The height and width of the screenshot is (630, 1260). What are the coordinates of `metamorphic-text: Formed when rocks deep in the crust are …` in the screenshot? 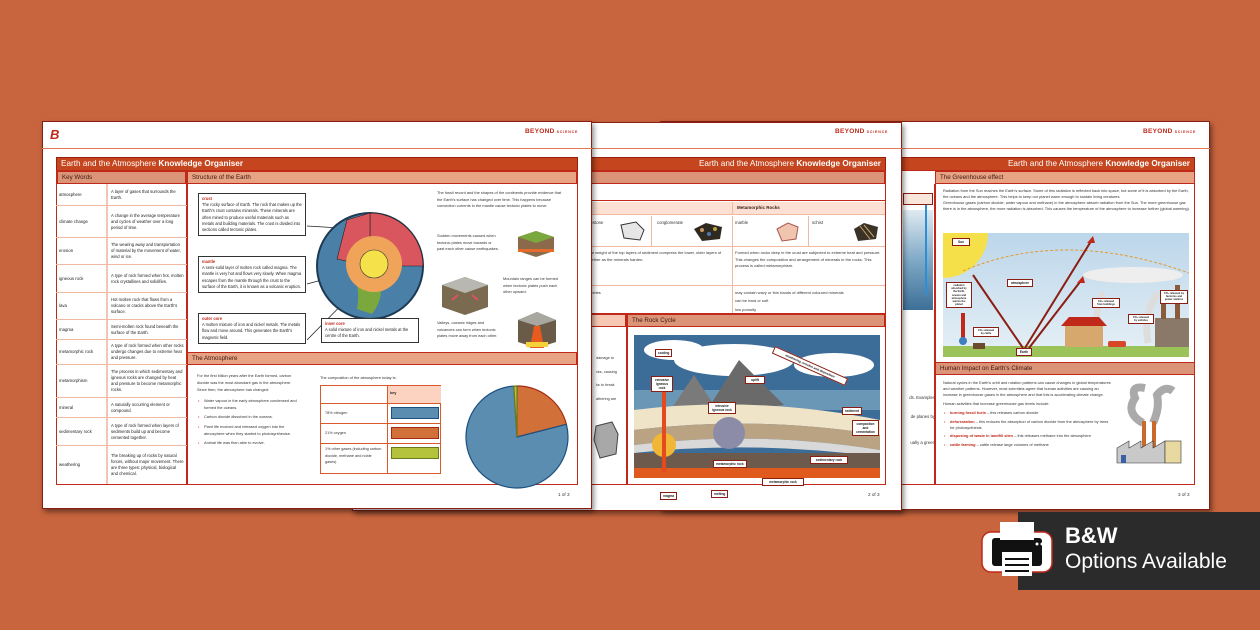 It's located at (808, 259).